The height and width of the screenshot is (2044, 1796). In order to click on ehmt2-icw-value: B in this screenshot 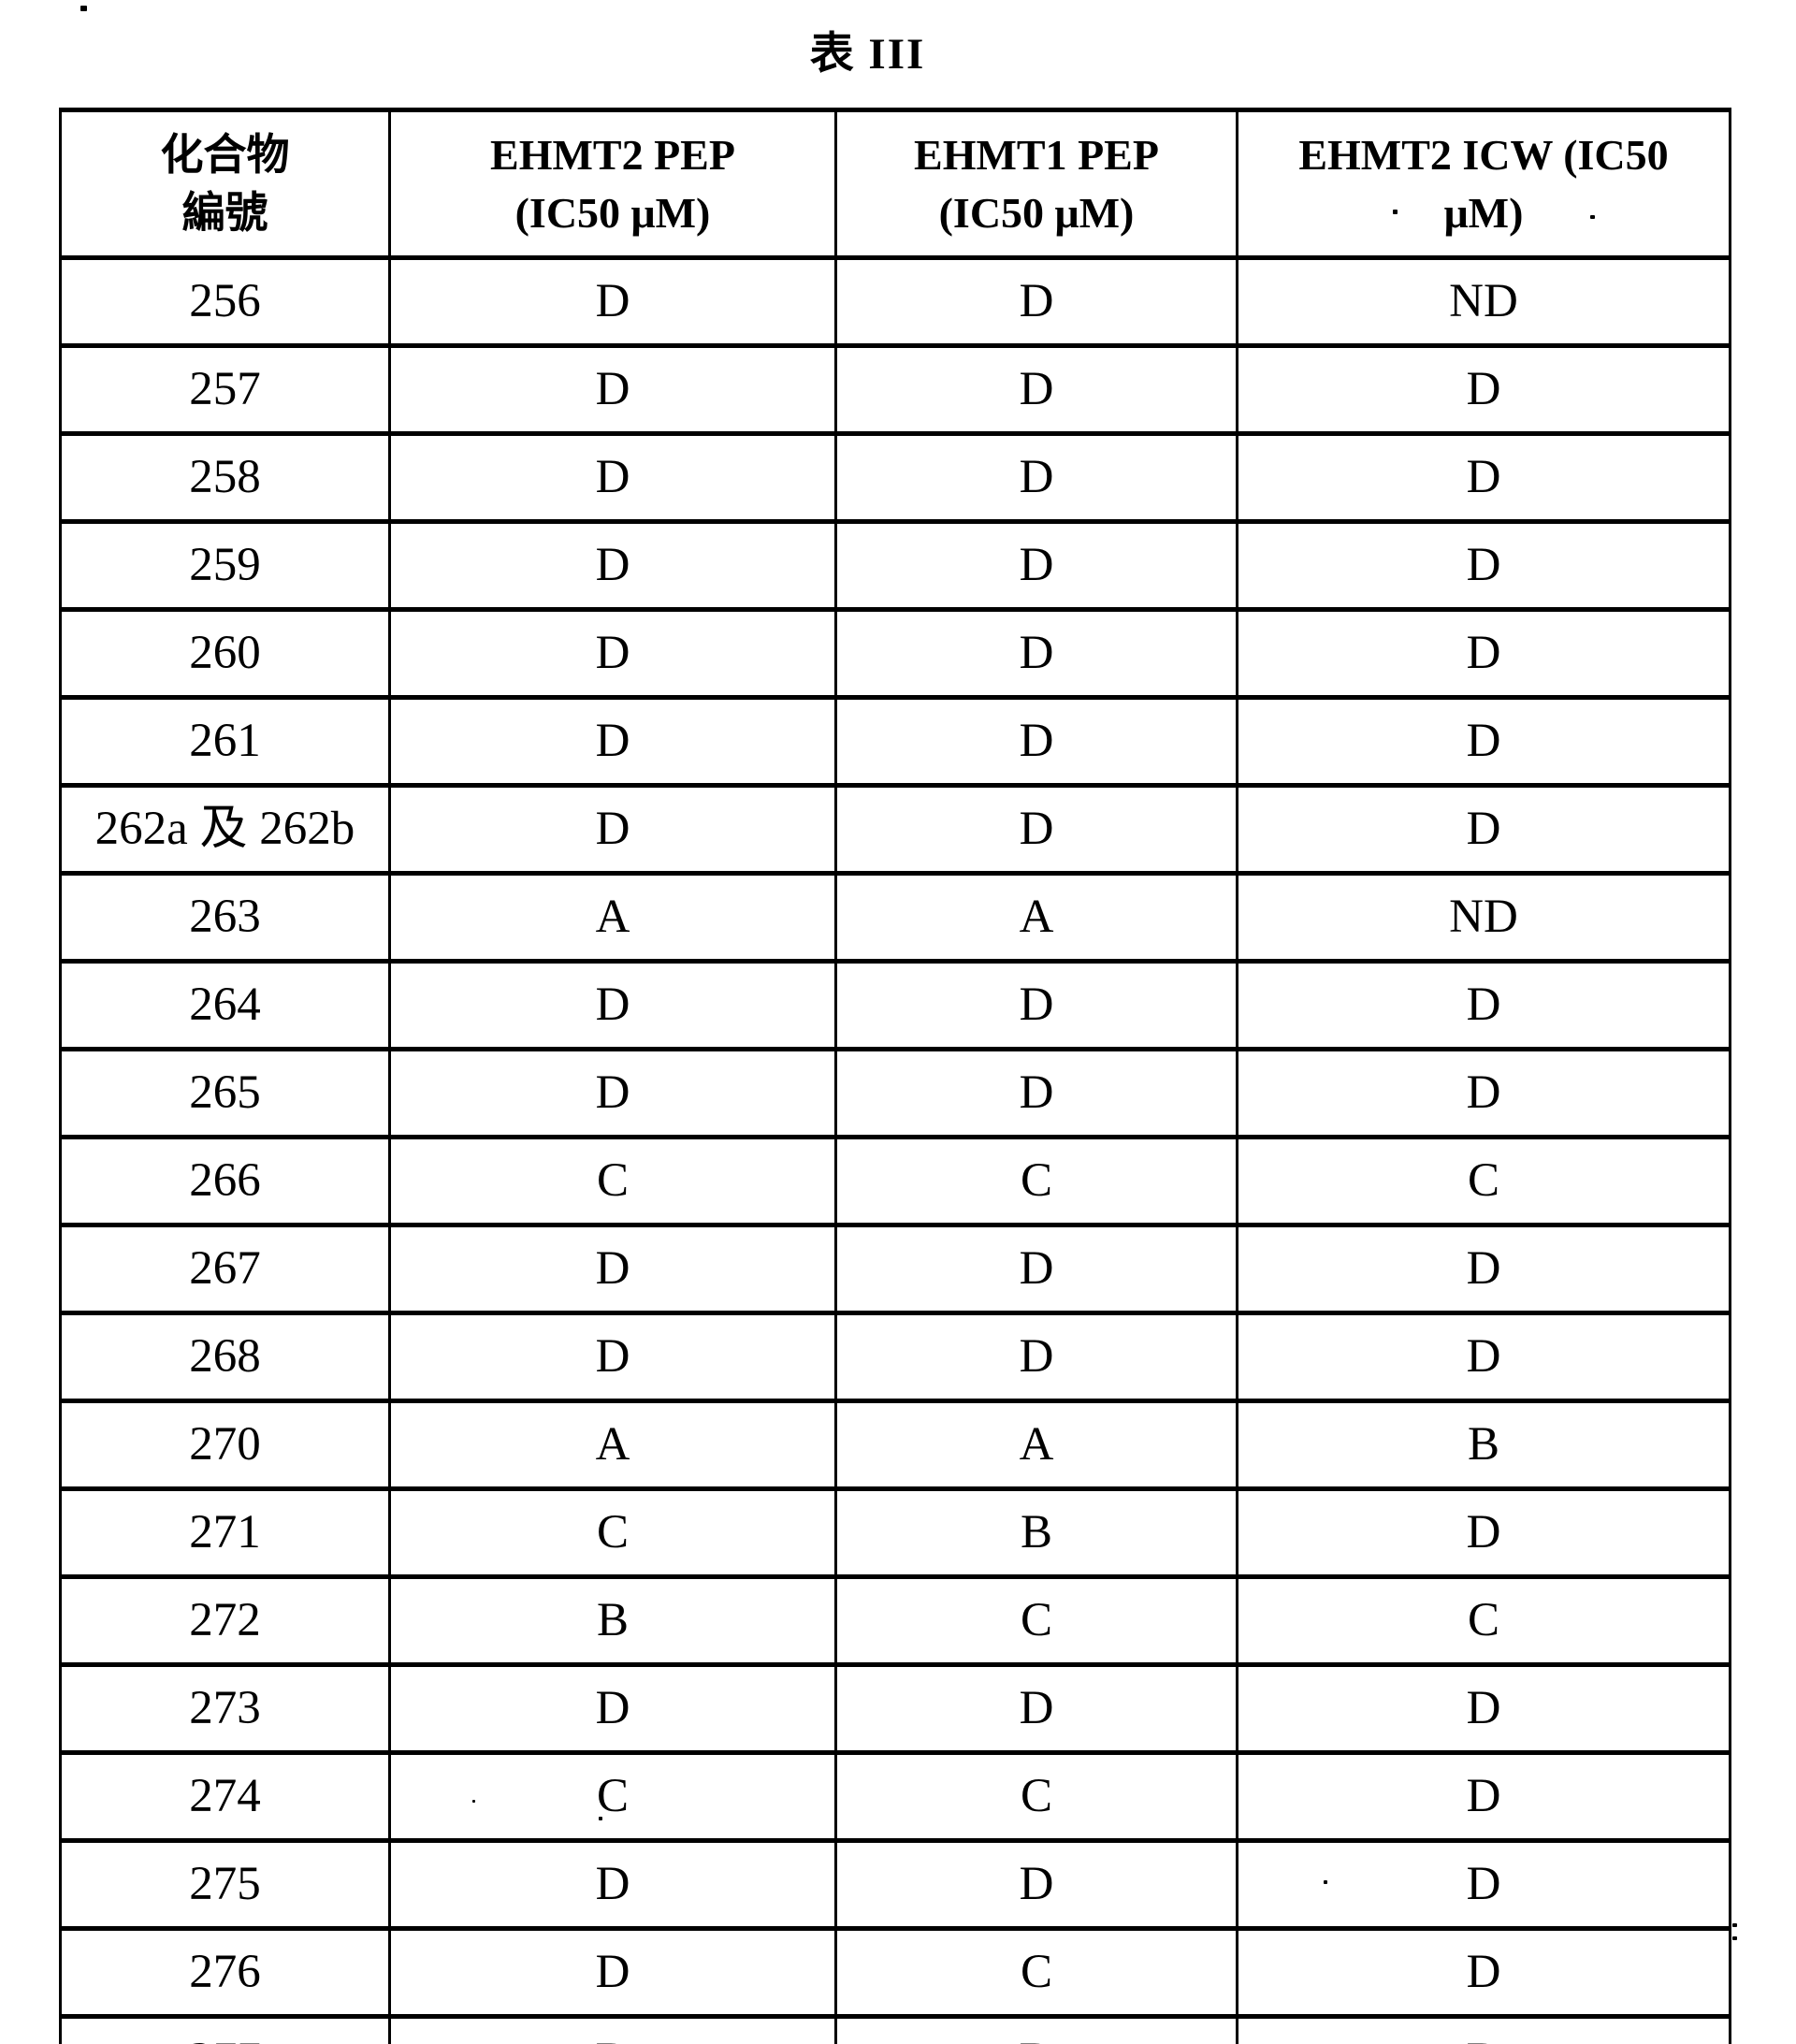, I will do `click(1483, 1444)`.